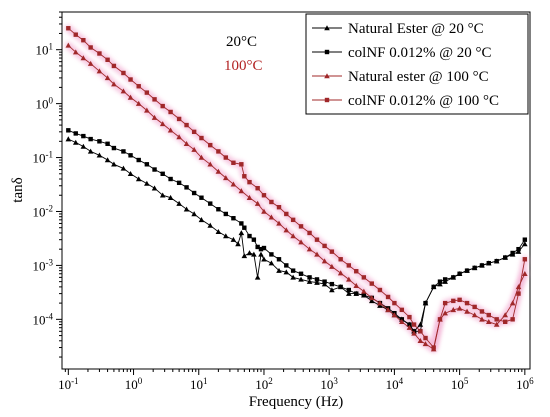  Describe the element at coordinates (329, 384) in the screenshot. I see `x-tick-label: 10³` at that location.